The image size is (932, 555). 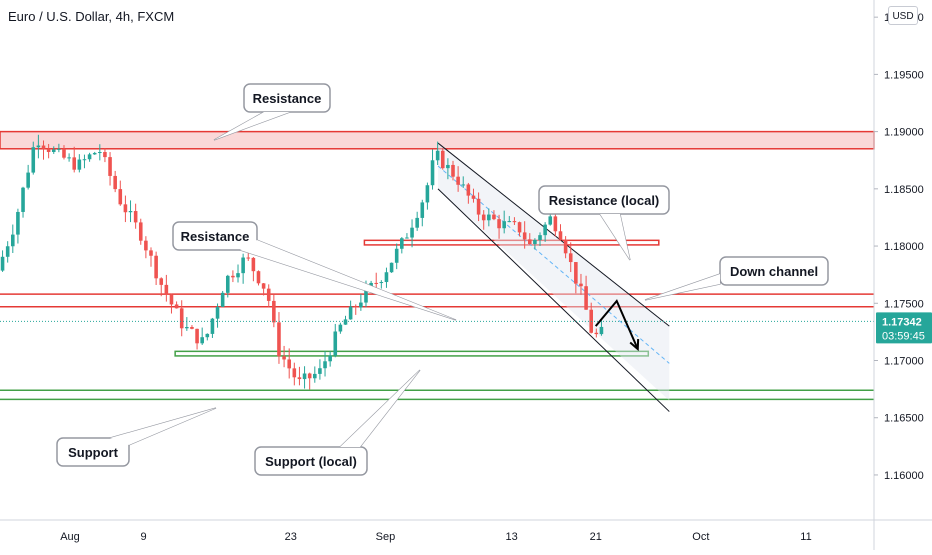 What do you see at coordinates (617, 325) in the screenshot?
I see `projection-layer` at bounding box center [617, 325].